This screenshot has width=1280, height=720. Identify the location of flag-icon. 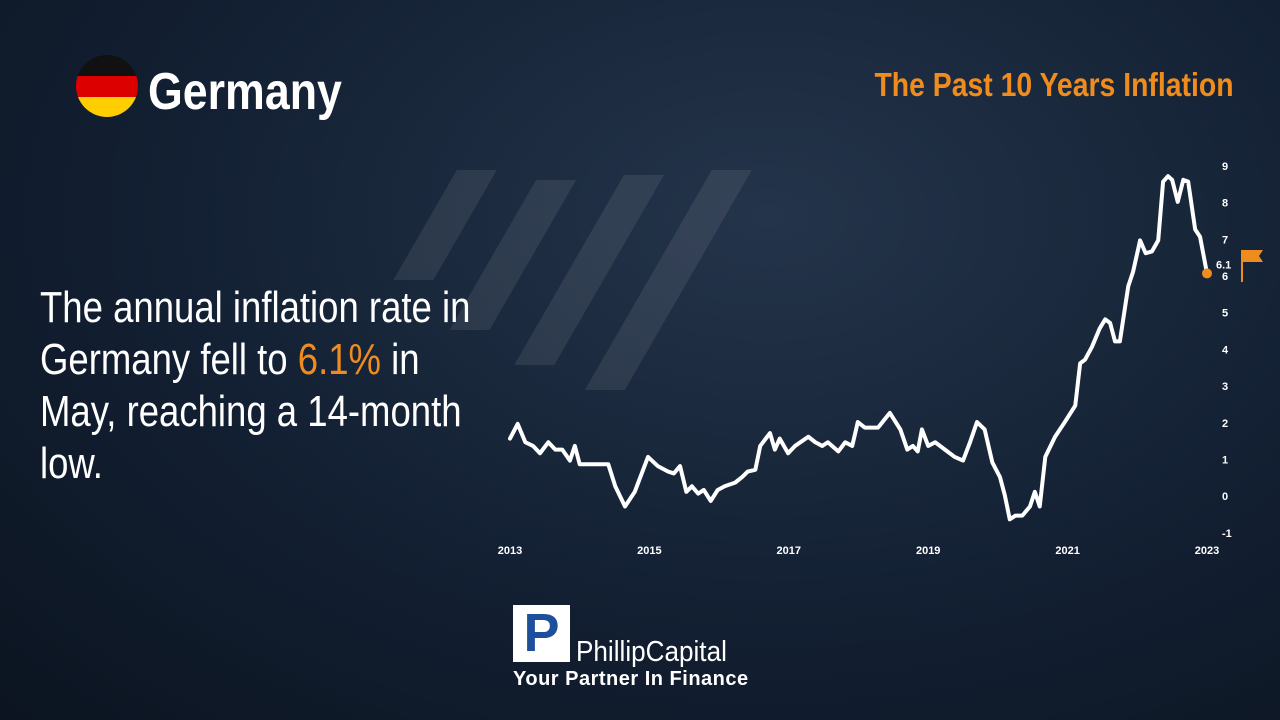
(107, 86).